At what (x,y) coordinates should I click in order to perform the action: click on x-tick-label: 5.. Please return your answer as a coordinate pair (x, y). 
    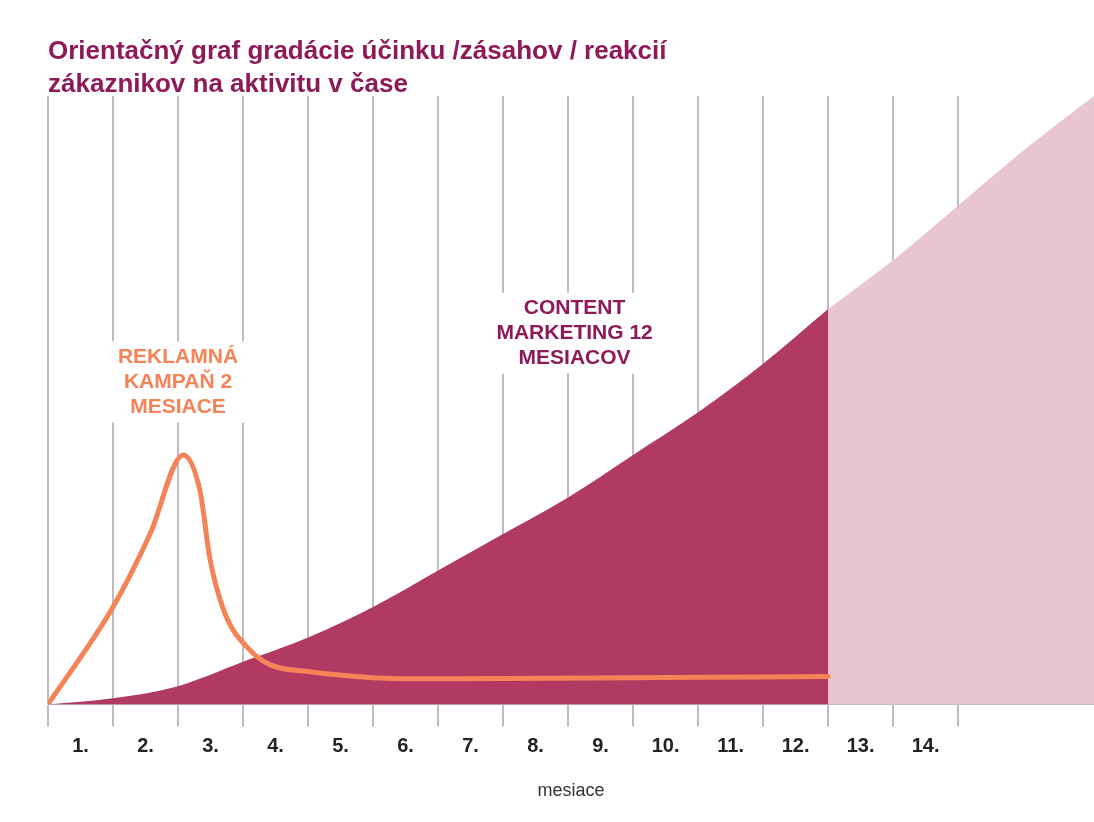
    Looking at the image, I should click on (340, 744).